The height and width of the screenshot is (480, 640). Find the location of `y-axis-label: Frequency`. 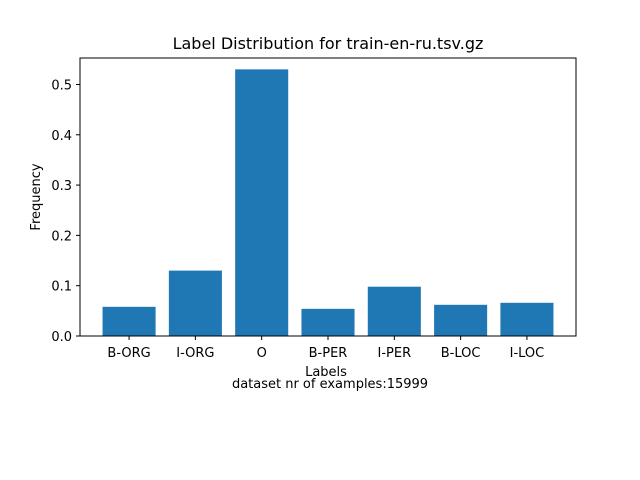

y-axis-label: Frequency is located at coordinates (36, 196).